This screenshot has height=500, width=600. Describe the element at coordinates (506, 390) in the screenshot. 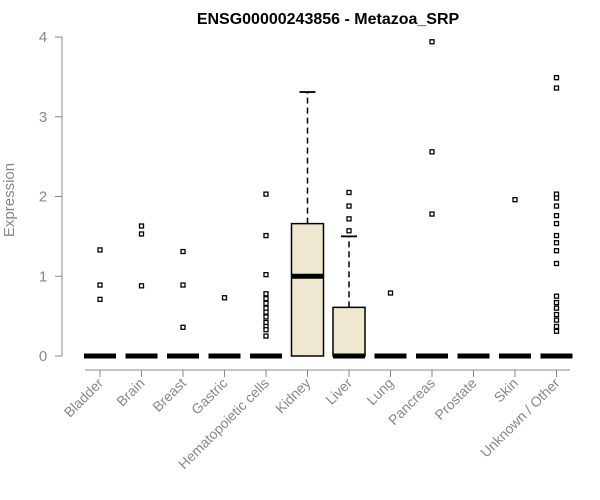

I see `x-tick-label: Skin` at that location.